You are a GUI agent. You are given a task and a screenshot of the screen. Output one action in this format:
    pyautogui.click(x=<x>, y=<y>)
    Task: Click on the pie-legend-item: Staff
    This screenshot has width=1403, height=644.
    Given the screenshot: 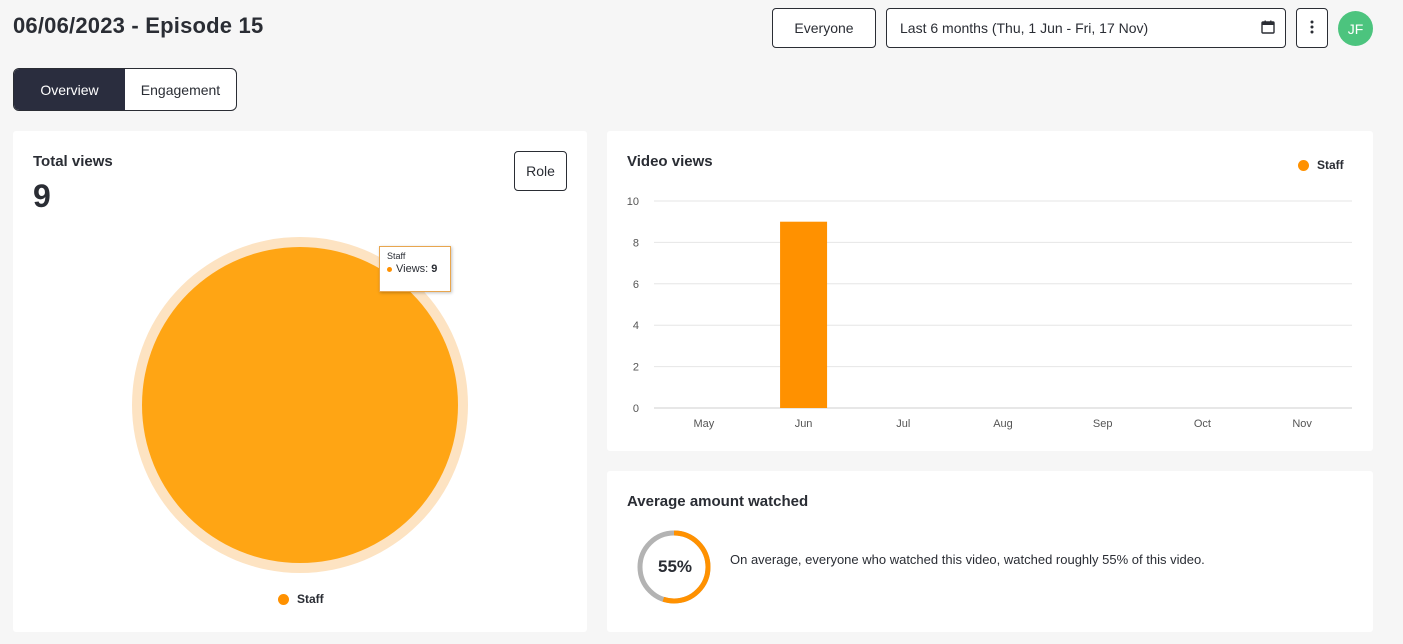 What is the action you would take?
    pyautogui.click(x=301, y=599)
    